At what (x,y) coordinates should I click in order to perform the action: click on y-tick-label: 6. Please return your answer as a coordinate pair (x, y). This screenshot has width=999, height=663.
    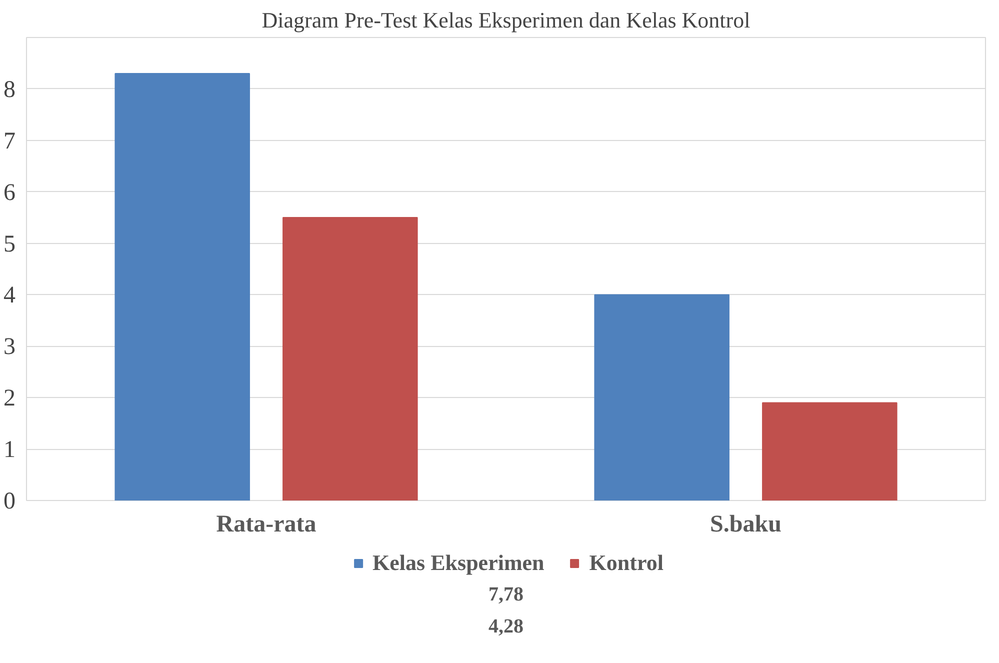
    Looking at the image, I should click on (10, 193).